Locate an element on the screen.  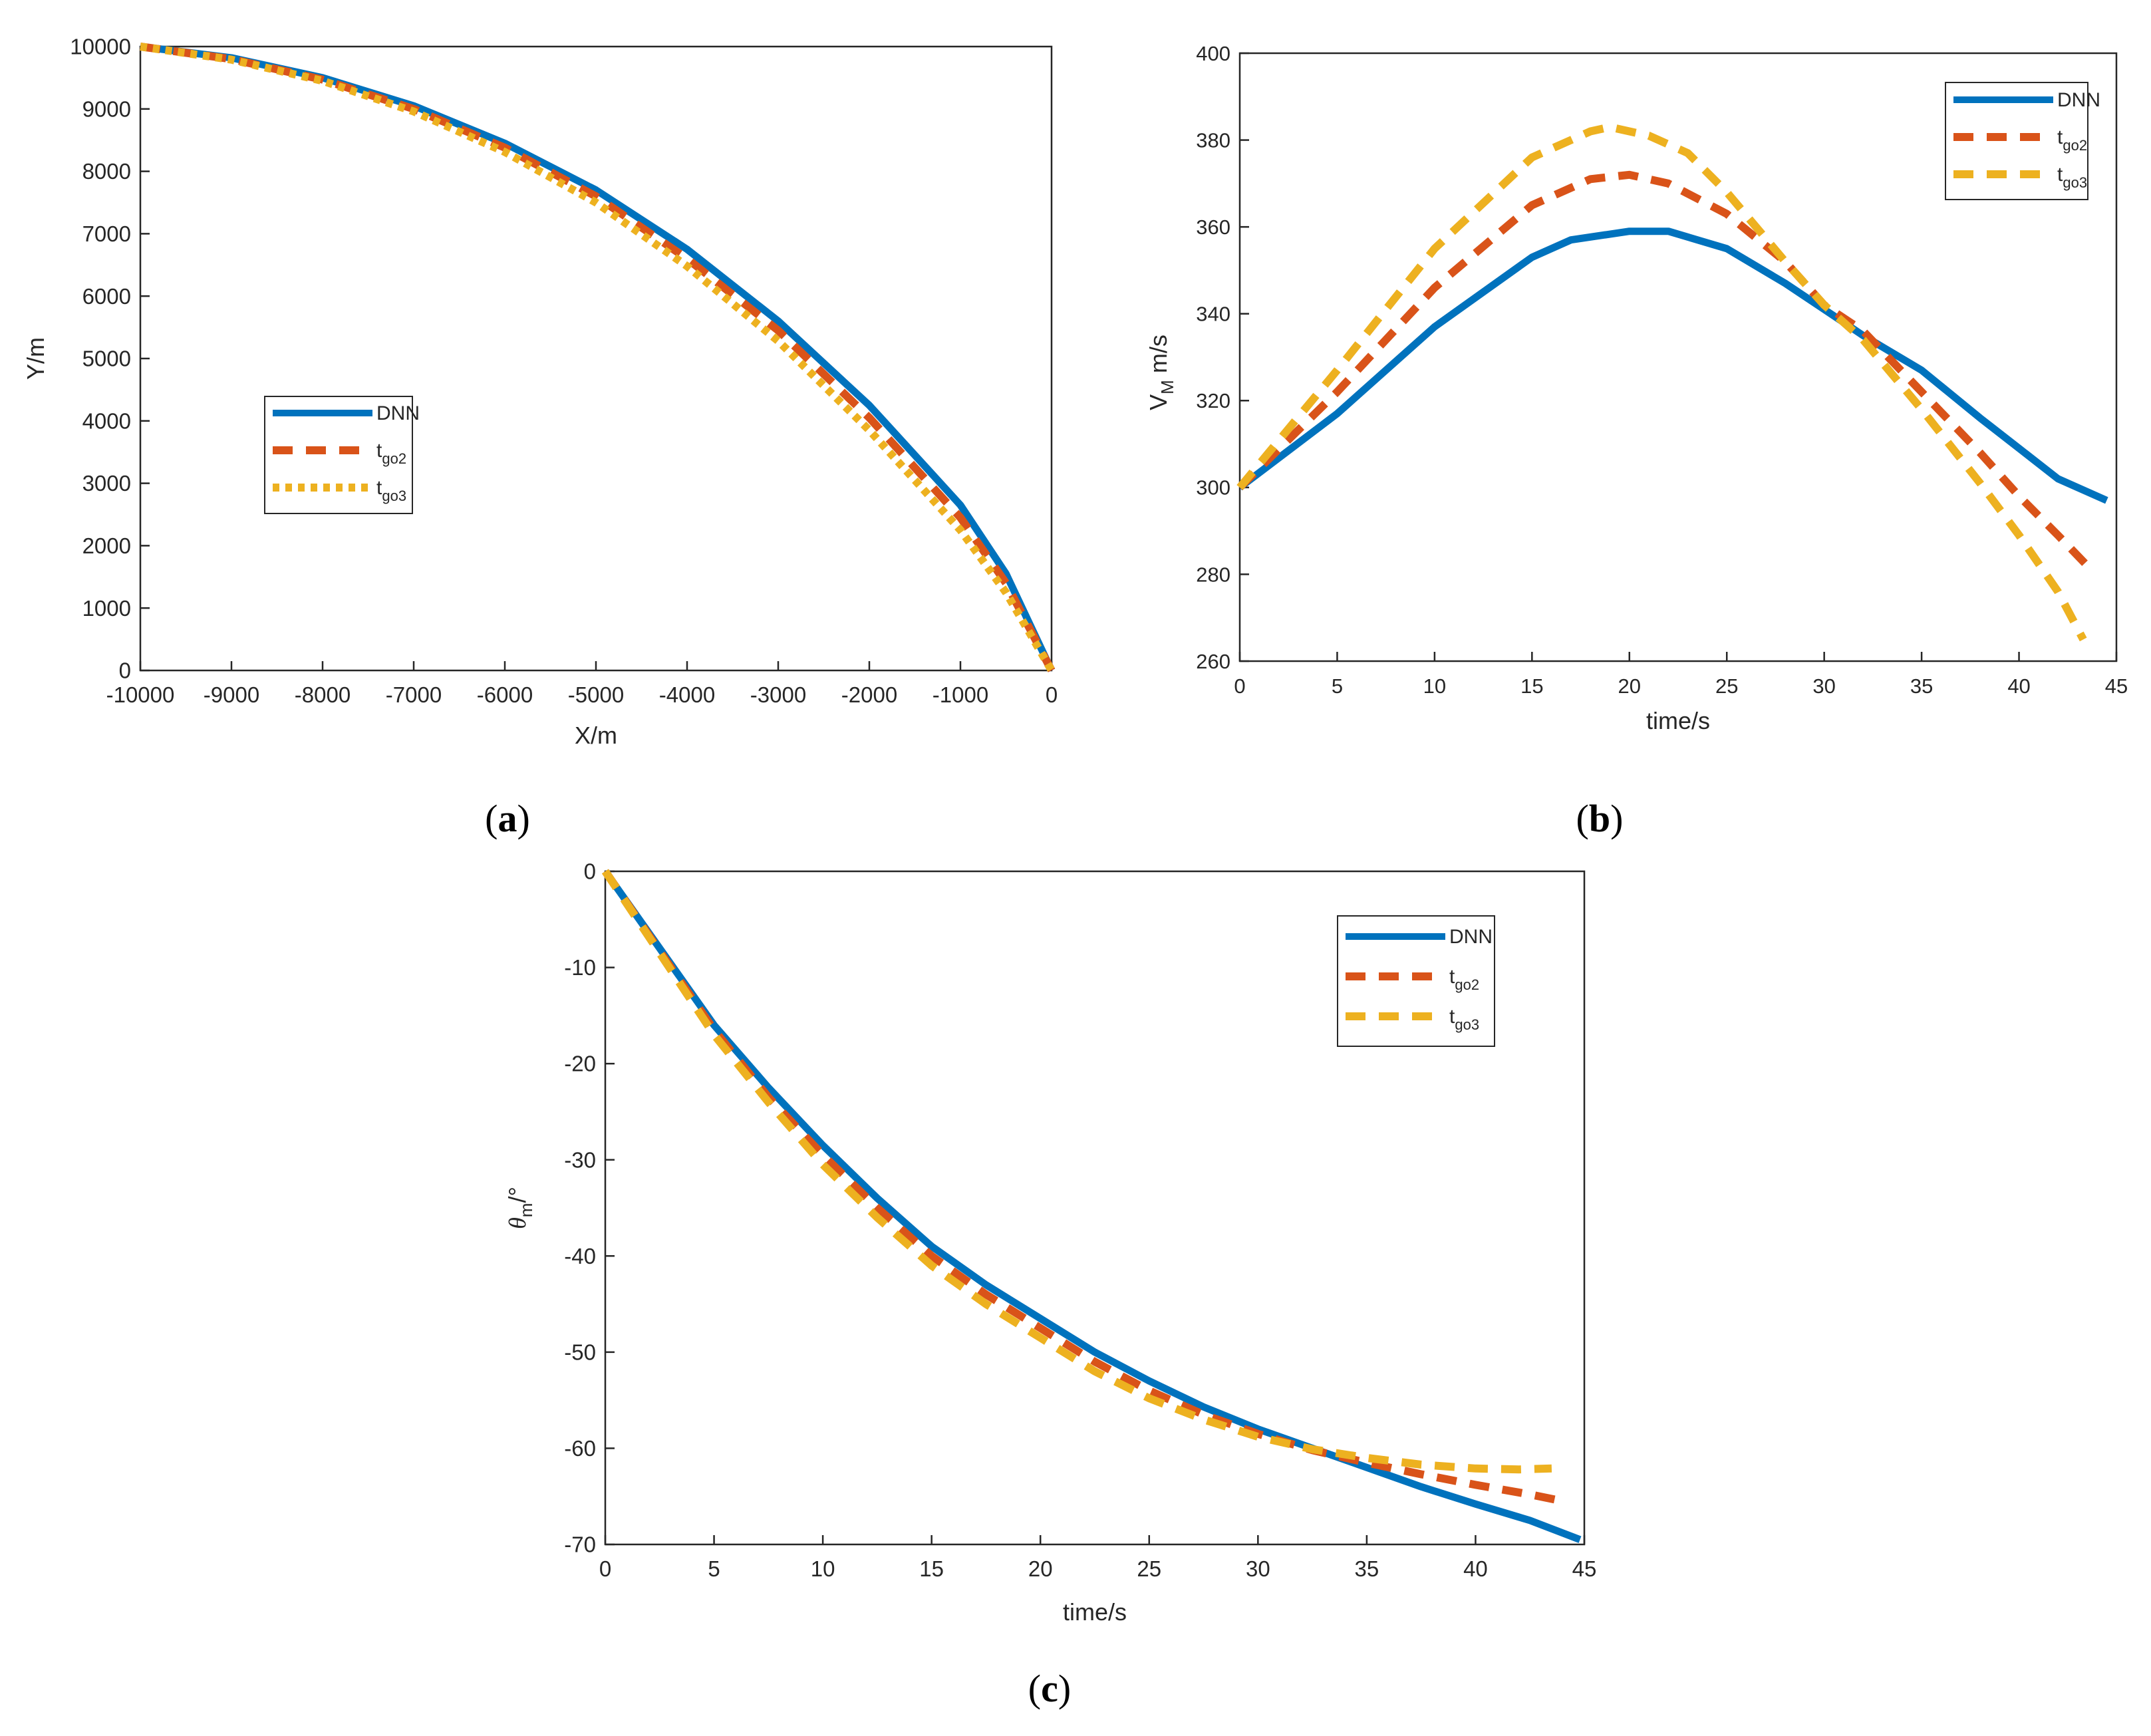
y-tick-label: 360 is located at coordinates (1213, 227).